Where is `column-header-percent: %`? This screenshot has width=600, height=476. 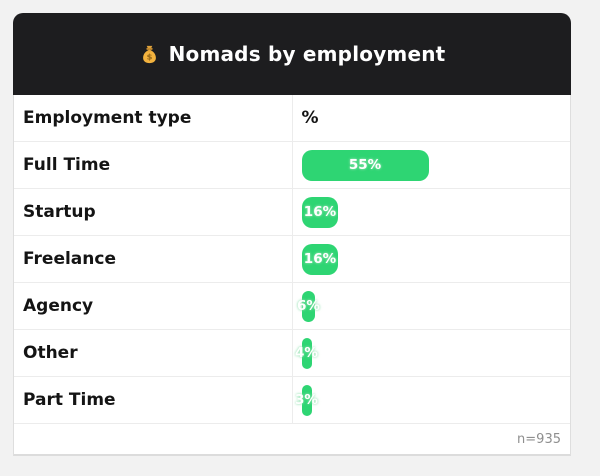
column-header-percent: % is located at coordinates (310, 118).